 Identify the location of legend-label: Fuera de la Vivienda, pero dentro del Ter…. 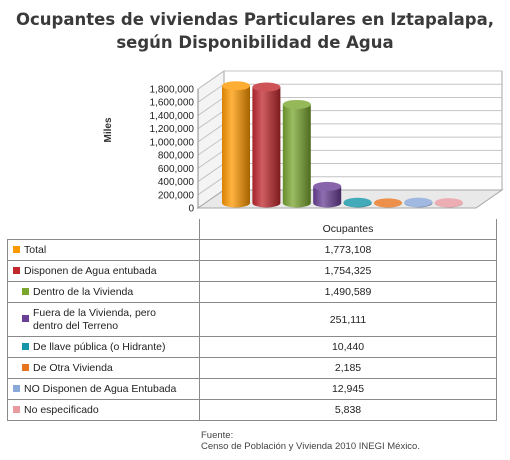
(94, 319).